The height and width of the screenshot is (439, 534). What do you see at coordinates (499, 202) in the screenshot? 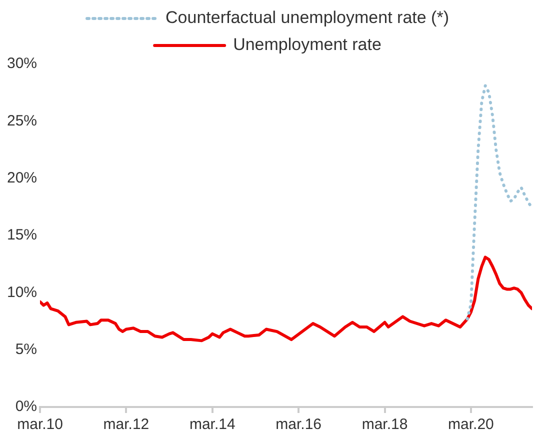
I see `line-series` at bounding box center [499, 202].